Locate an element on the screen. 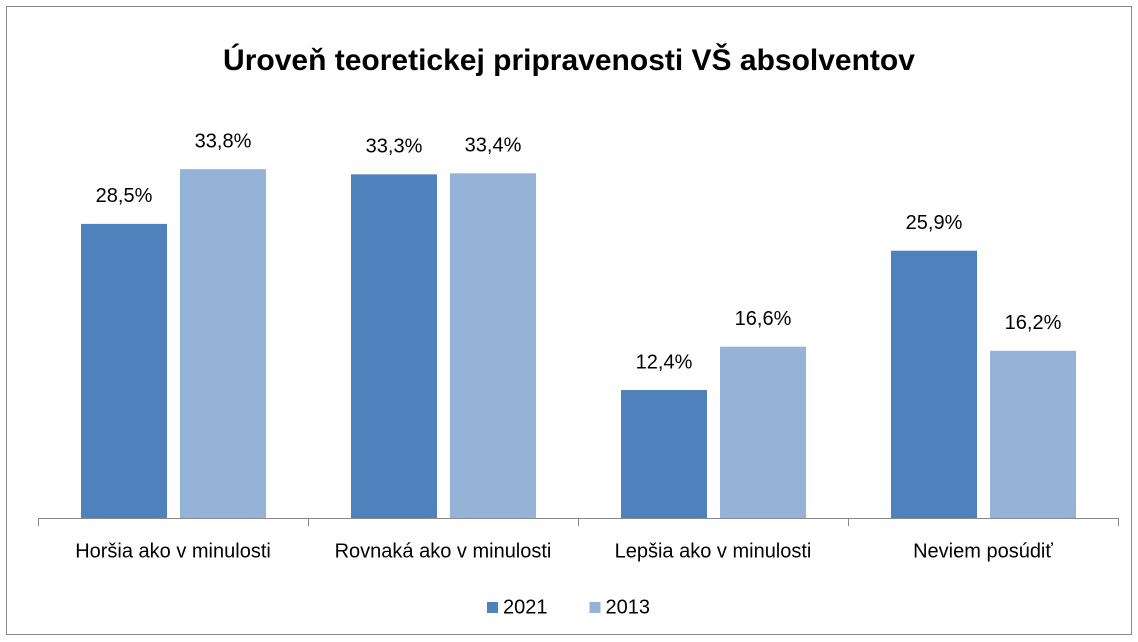 Image resolution: width=1138 pixels, height=642 pixels. legend-label: 2013 is located at coordinates (628, 607).